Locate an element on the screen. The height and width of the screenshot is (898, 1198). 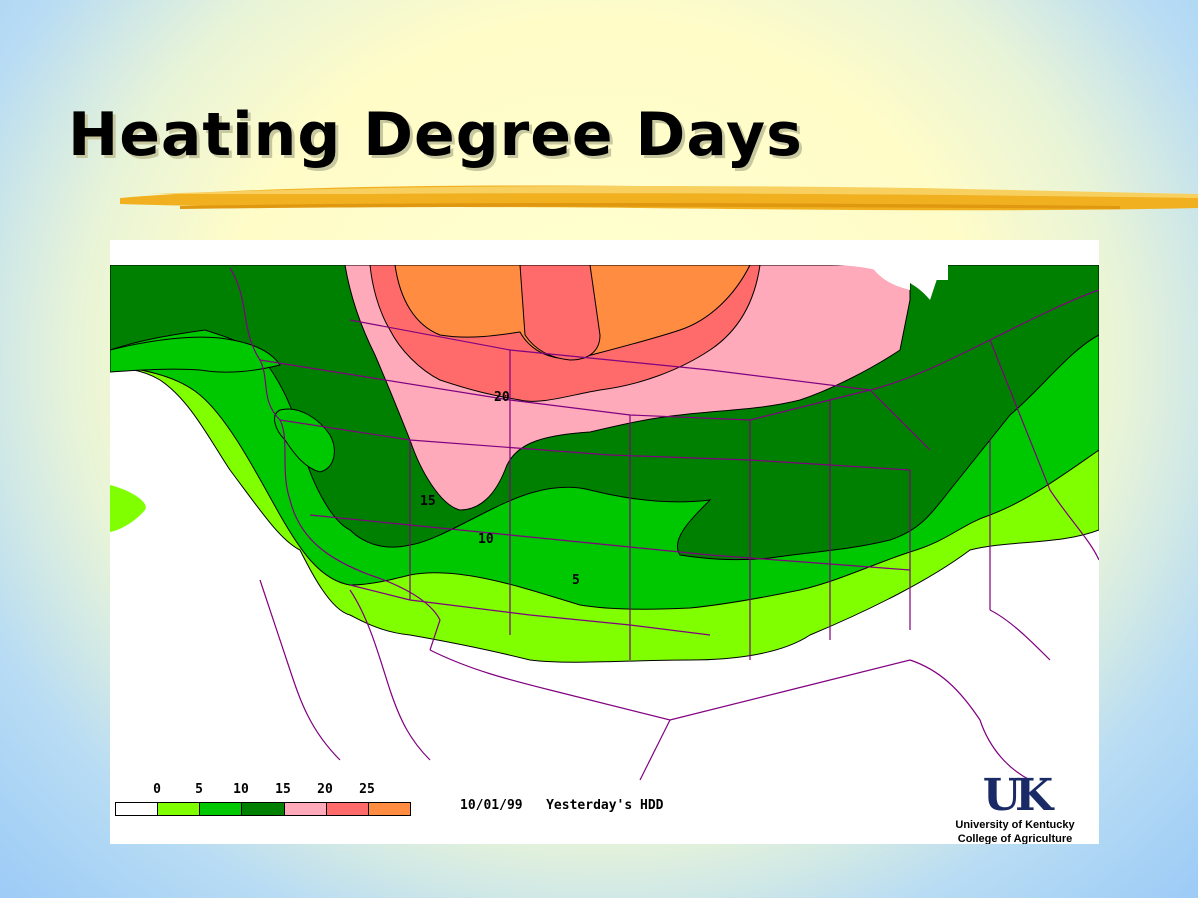
contour-label-5: 5 is located at coordinates (576, 580).